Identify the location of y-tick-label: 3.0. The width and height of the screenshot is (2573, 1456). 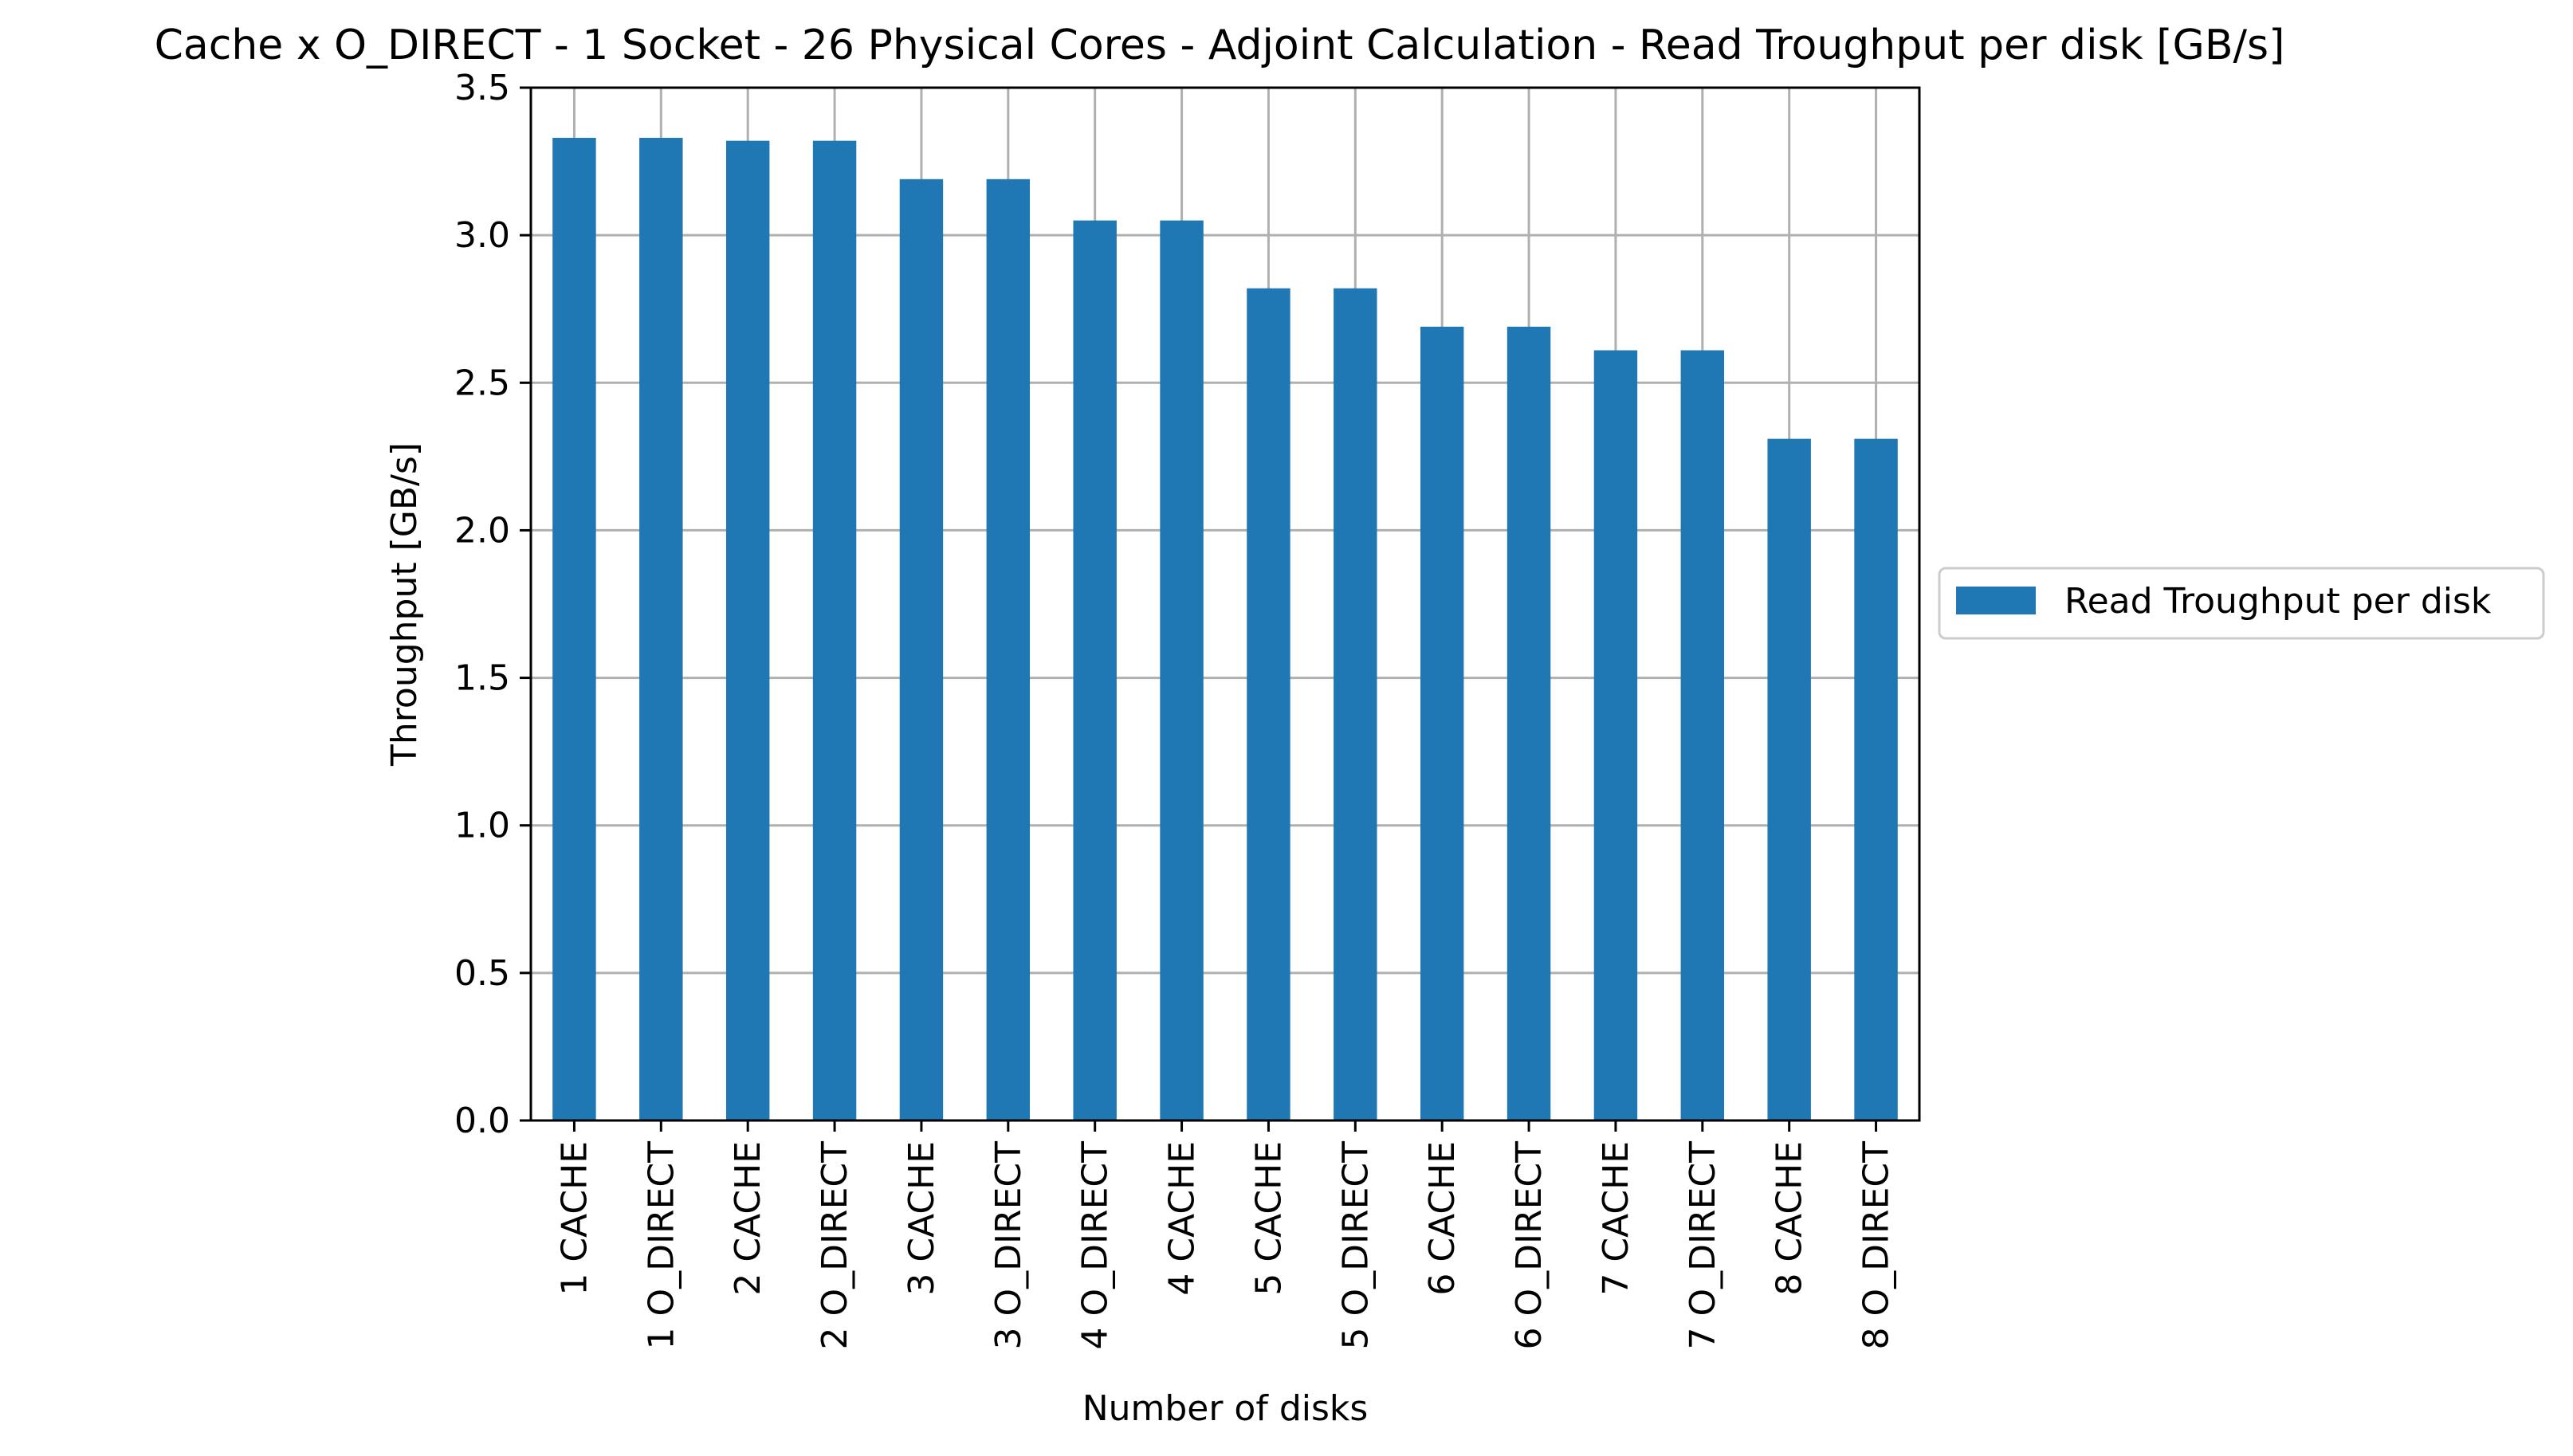
(482, 235).